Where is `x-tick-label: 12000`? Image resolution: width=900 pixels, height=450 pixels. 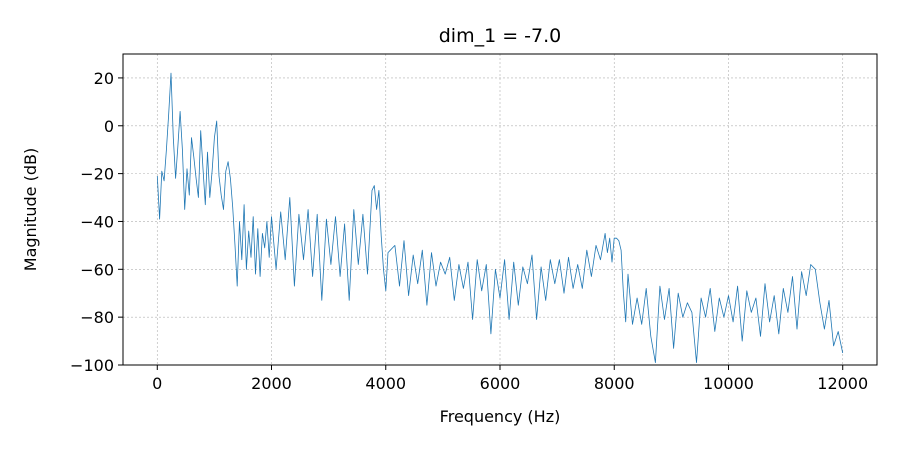 x-tick-label: 12000 is located at coordinates (842, 383).